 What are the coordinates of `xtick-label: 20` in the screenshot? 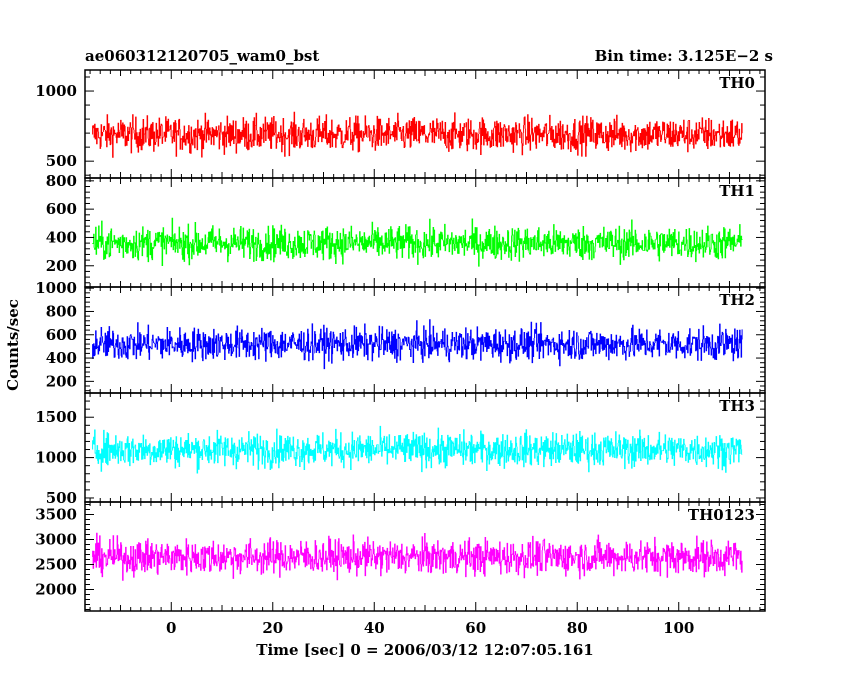 It's located at (272, 628).